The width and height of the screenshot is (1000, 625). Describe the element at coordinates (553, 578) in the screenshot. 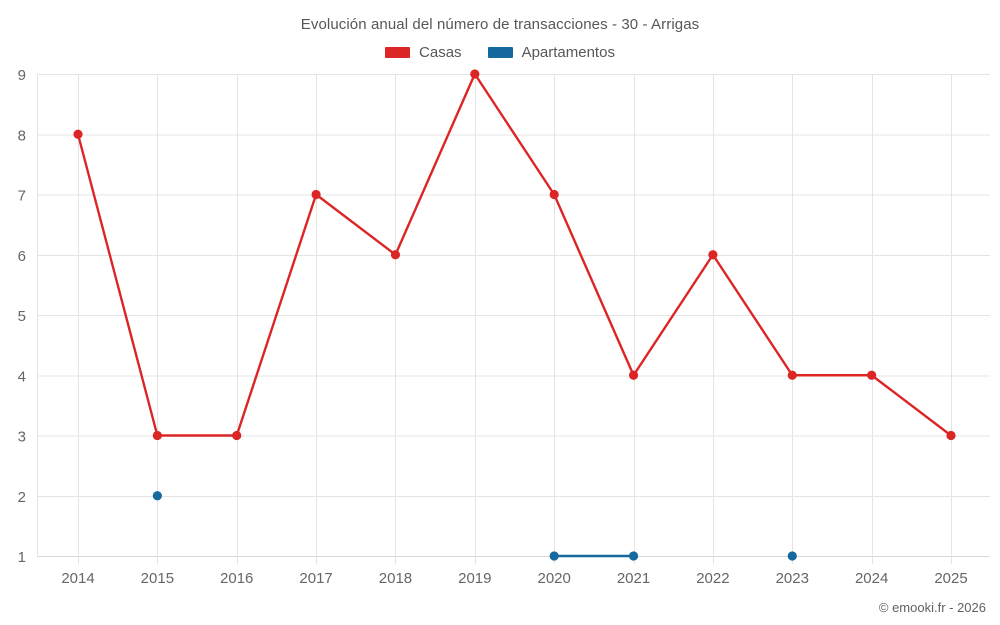

I see `x-axis-tick-label: 2020` at that location.